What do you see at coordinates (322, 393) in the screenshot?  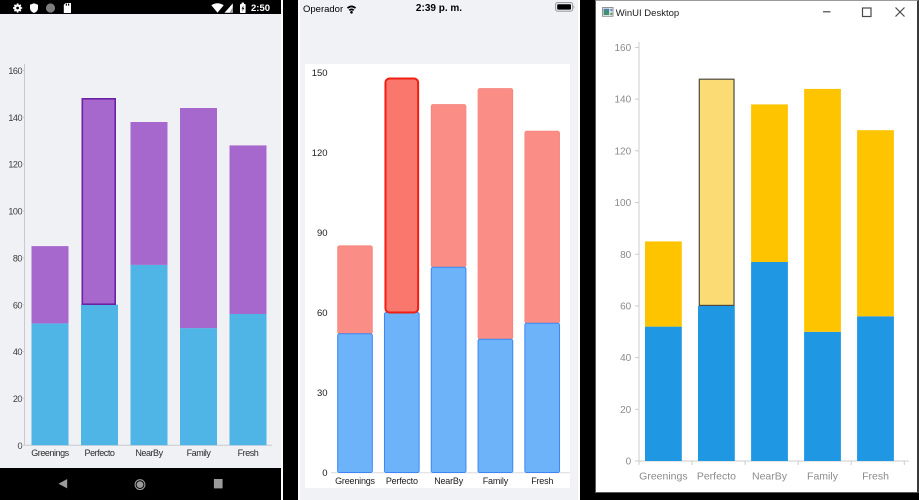 I see `svg-text: 30` at bounding box center [322, 393].